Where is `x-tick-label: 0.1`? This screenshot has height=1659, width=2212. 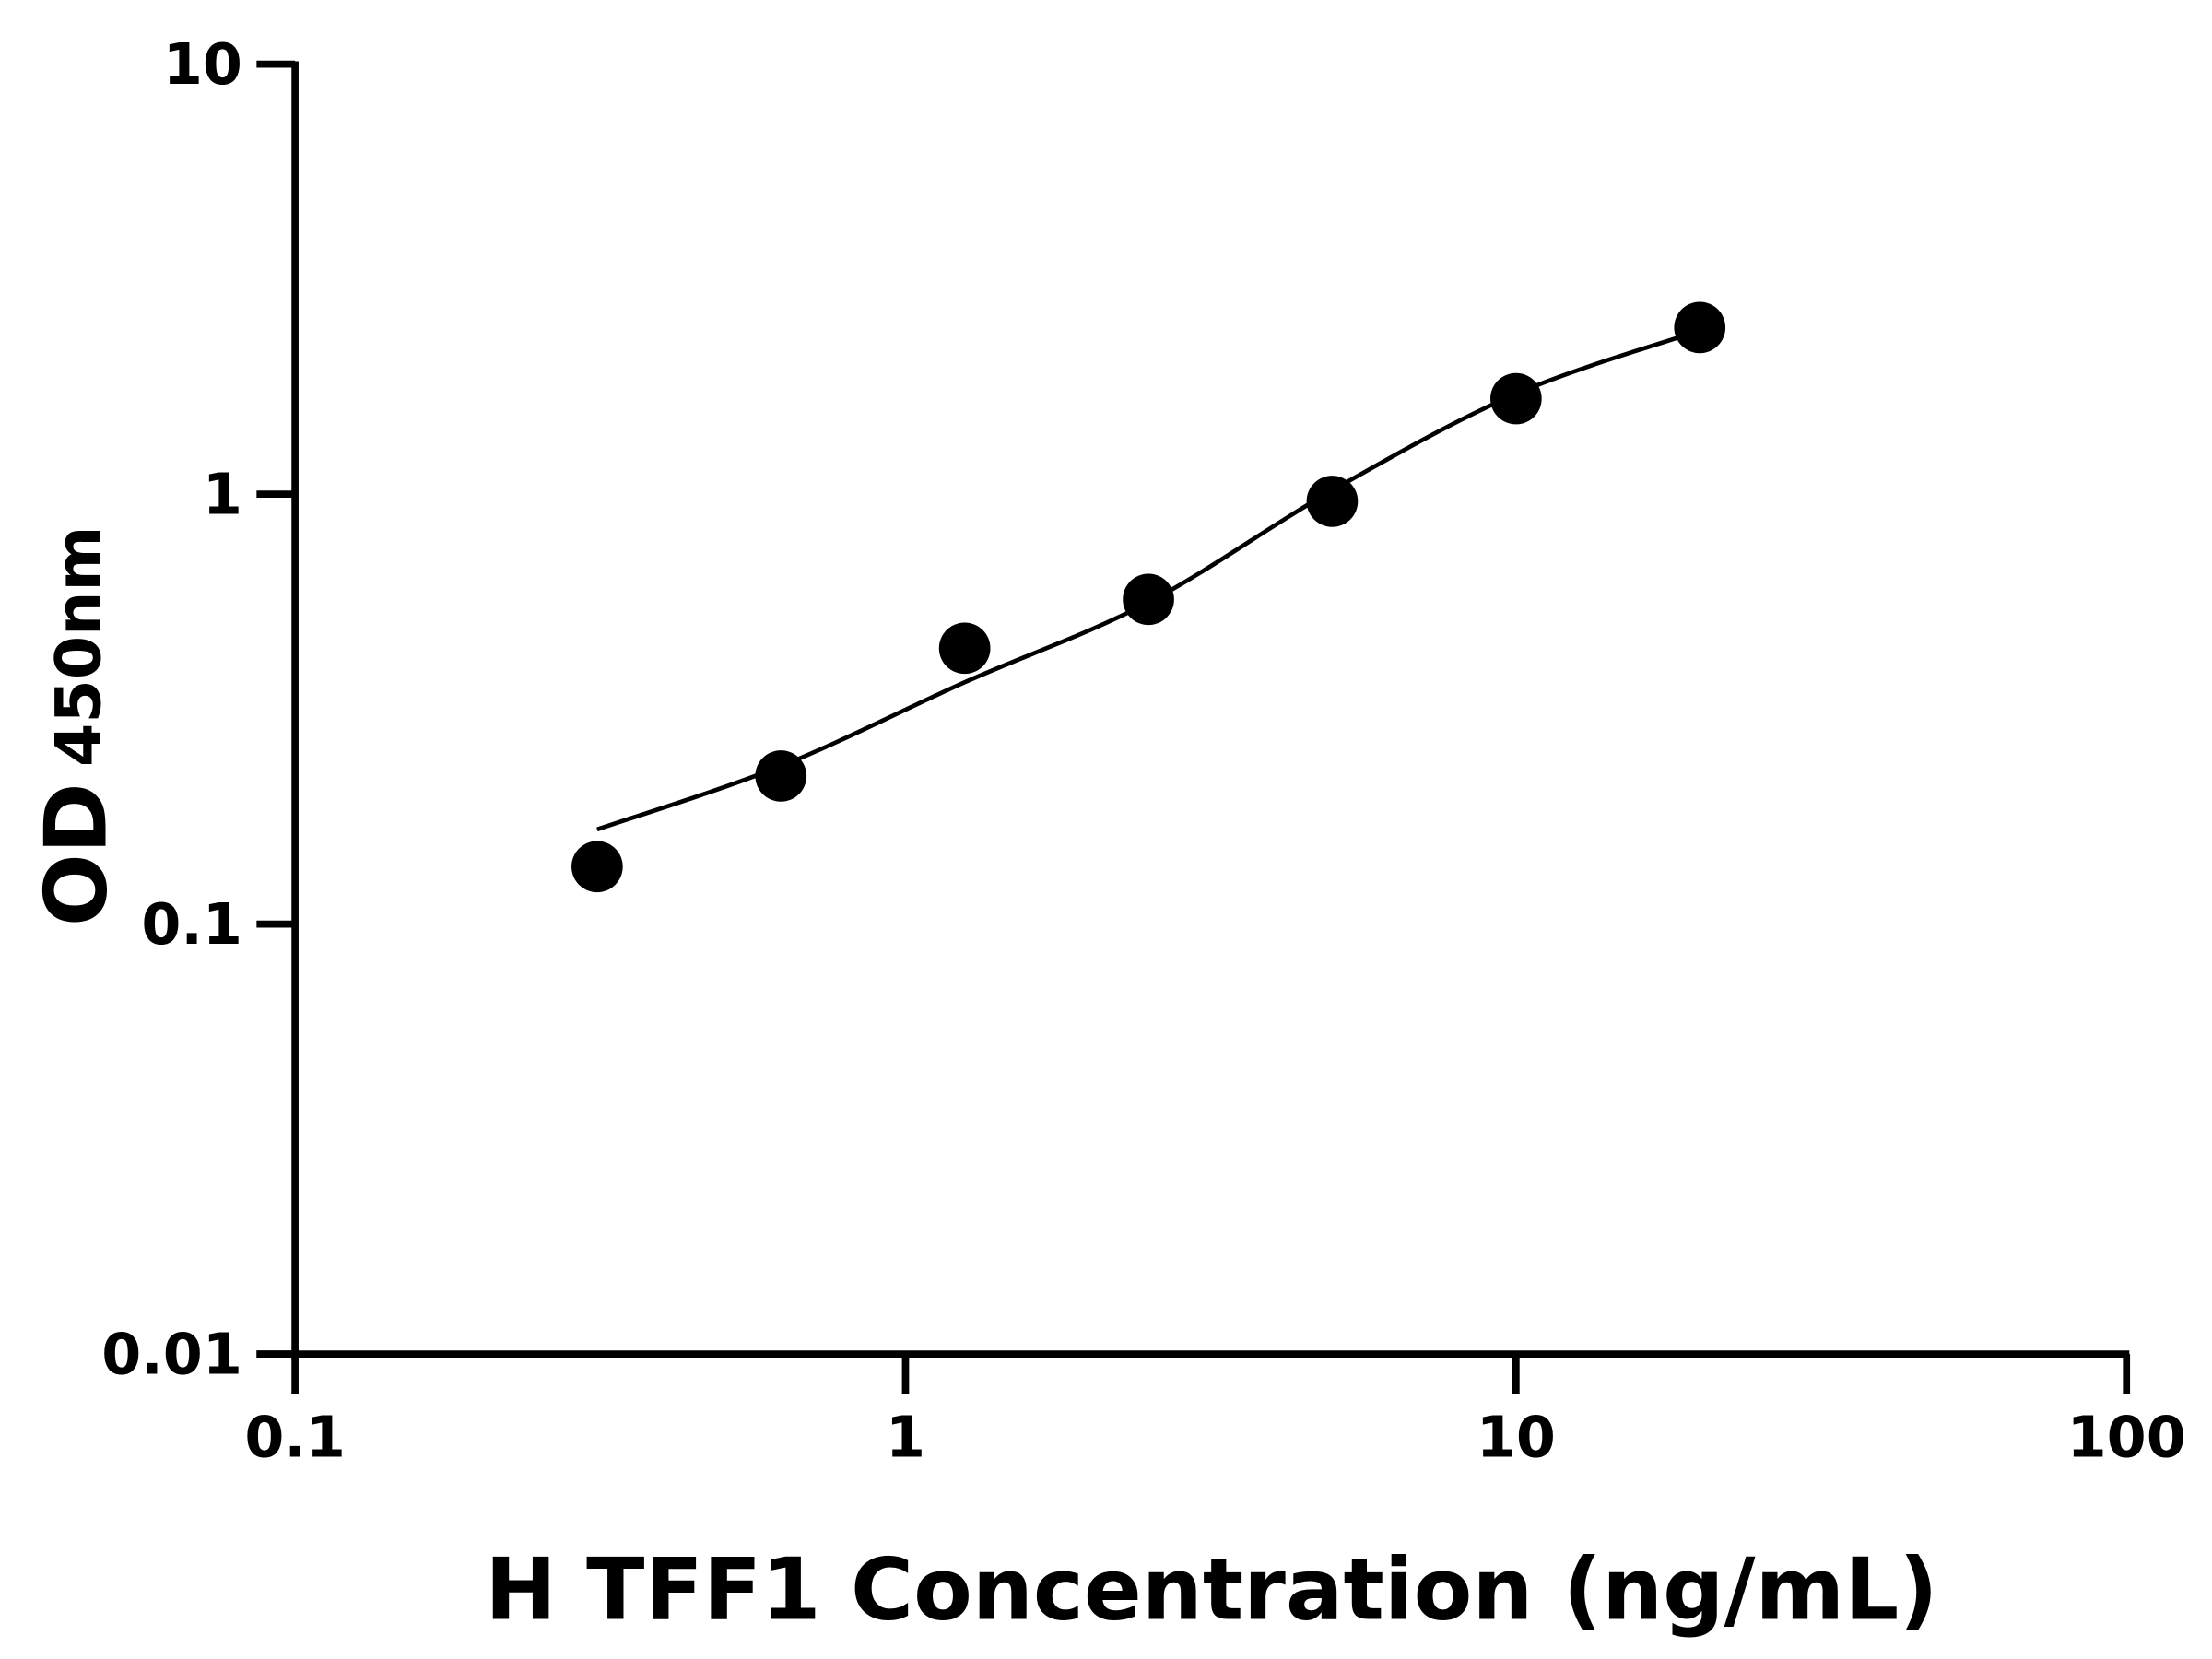 x-tick-label: 0.1 is located at coordinates (295, 1437).